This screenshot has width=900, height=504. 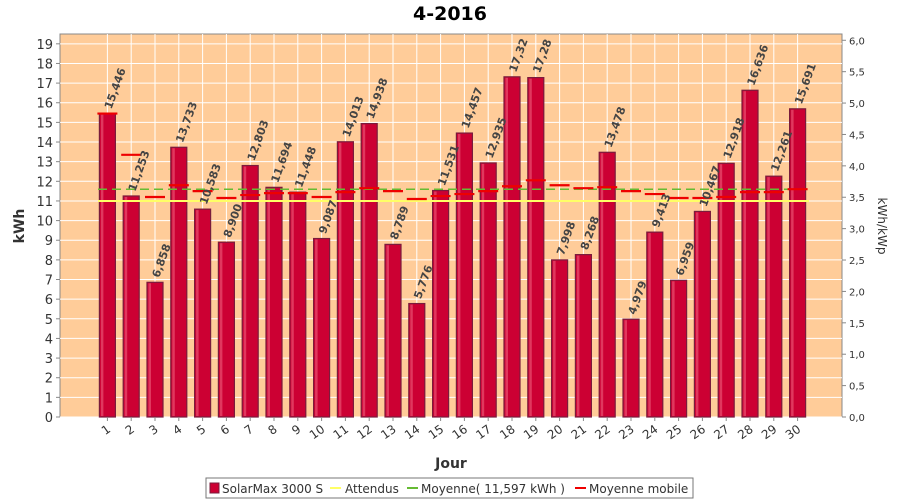 I want to click on y-tick-label: 5, so click(x=49, y=320).